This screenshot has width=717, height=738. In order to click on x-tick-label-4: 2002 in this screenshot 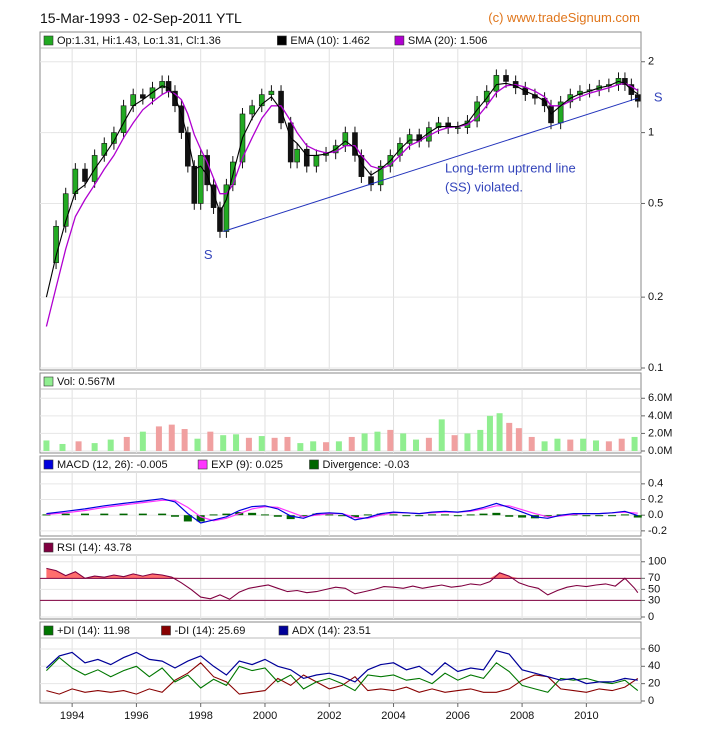, I will do `click(329, 716)`.